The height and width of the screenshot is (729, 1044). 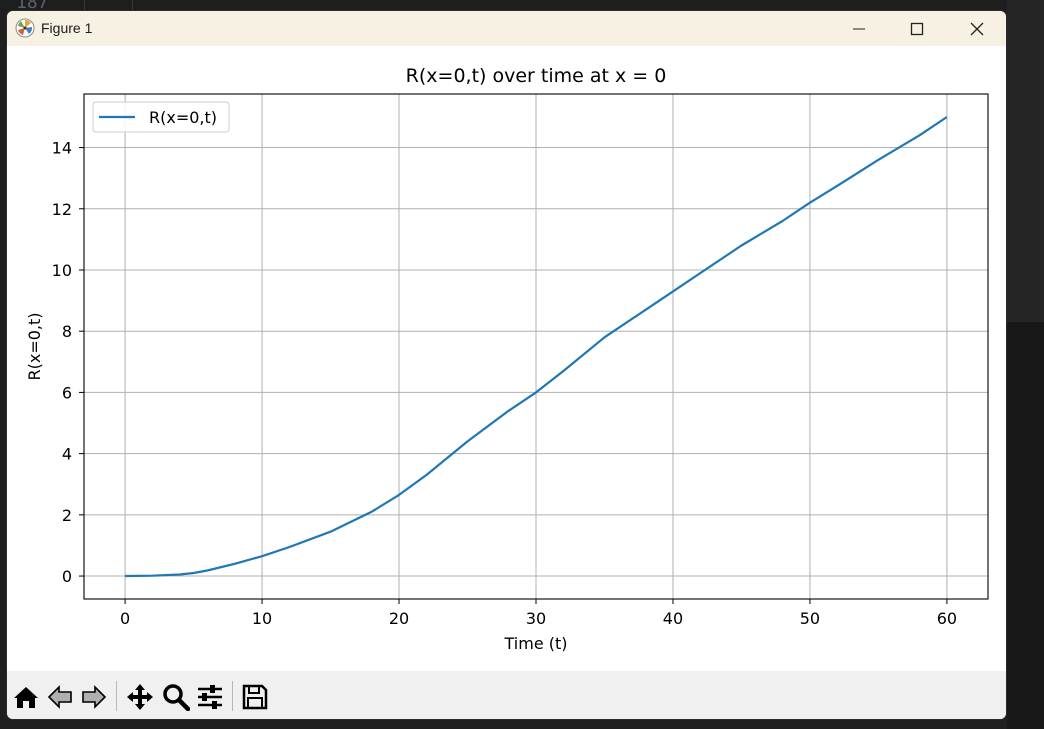 What do you see at coordinates (536, 76) in the screenshot?
I see `chart-title: R(x=0,t) over time at x = 0` at bounding box center [536, 76].